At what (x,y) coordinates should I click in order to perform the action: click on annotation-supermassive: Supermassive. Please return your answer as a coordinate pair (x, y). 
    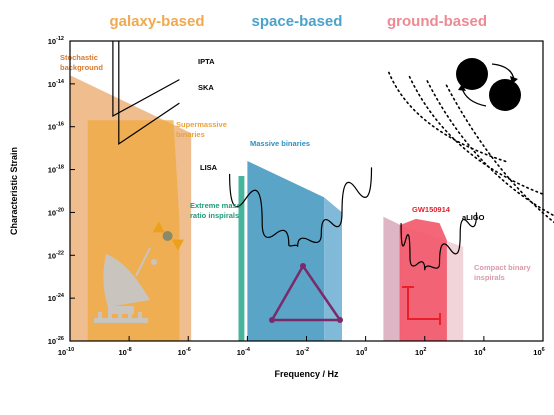
    Looking at the image, I should click on (201, 124).